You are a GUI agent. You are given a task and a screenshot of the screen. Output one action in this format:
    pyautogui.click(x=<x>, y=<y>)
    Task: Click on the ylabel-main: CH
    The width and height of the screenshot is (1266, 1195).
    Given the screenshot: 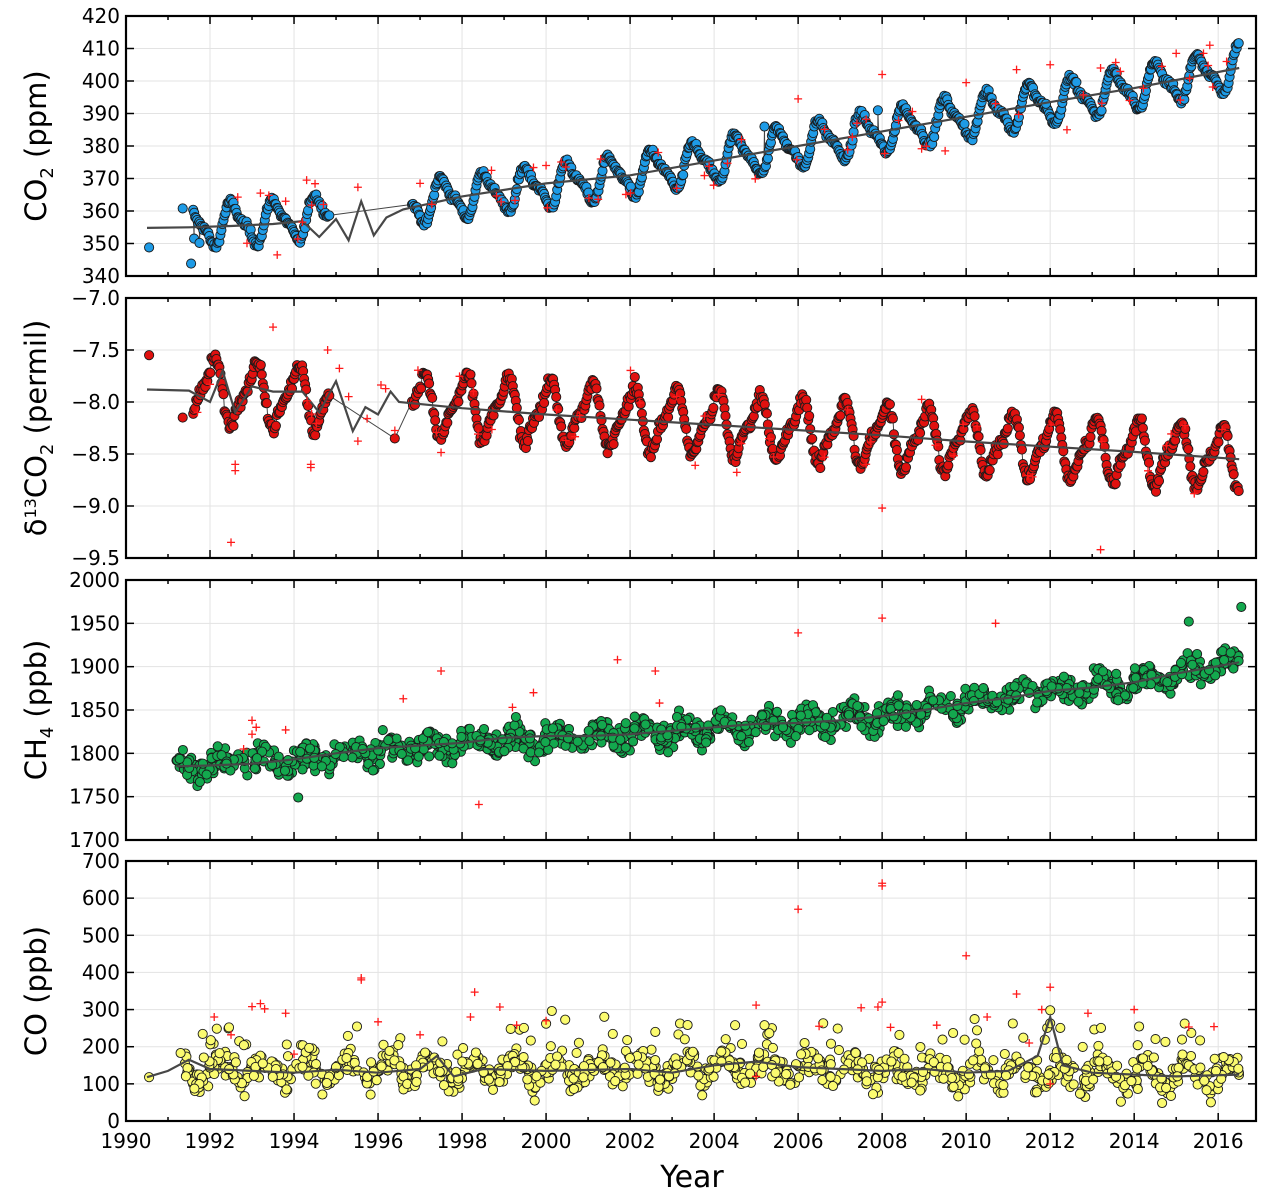 What is the action you would take?
    pyautogui.click(x=36, y=759)
    